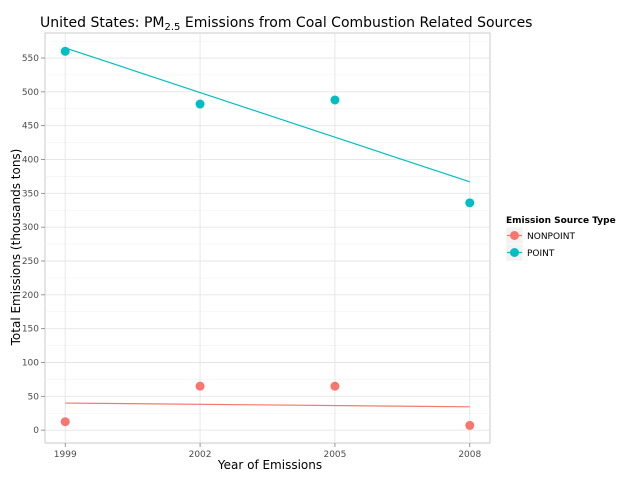 This screenshot has width=640, height=480. I want to click on y-tick-label: 100, so click(30, 363).